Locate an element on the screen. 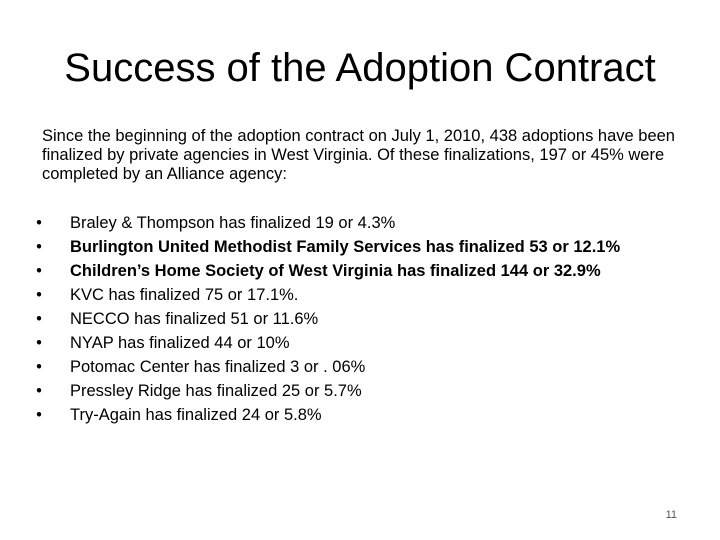 The height and width of the screenshot is (540, 720). list-item: • NECCO has finalized 51 or 11.6% is located at coordinates (355, 319).